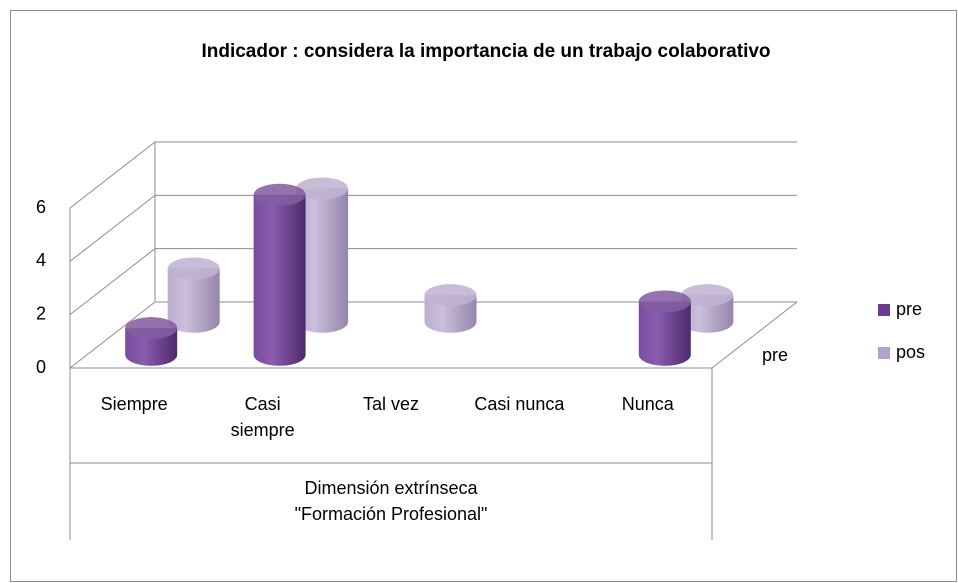 The width and height of the screenshot is (958, 583). I want to click on x-tick-label: Siempre, so click(134, 404).